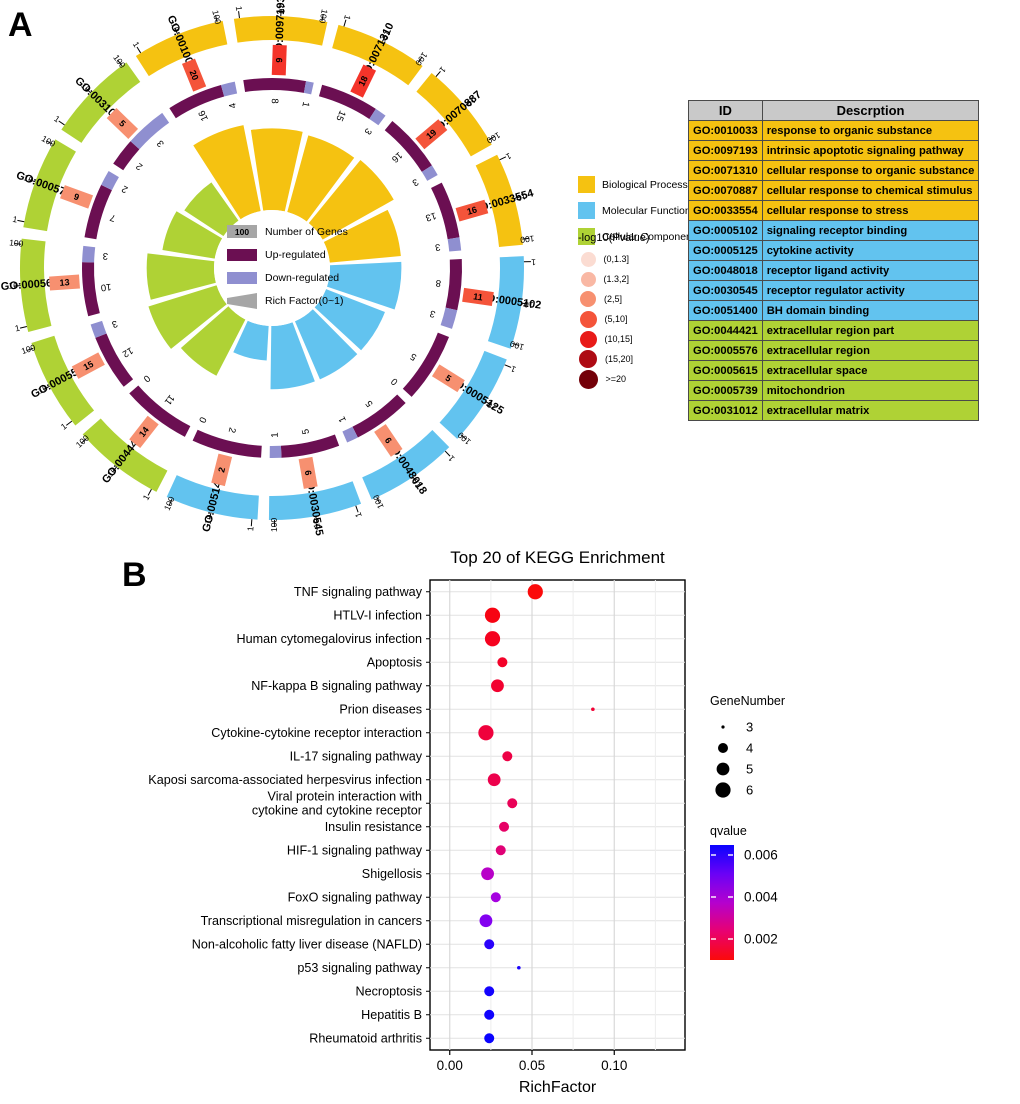 Image resolution: width=1020 pixels, height=1104 pixels. Describe the element at coordinates (723, 769) in the screenshot. I see `size-legend-dot` at that location.